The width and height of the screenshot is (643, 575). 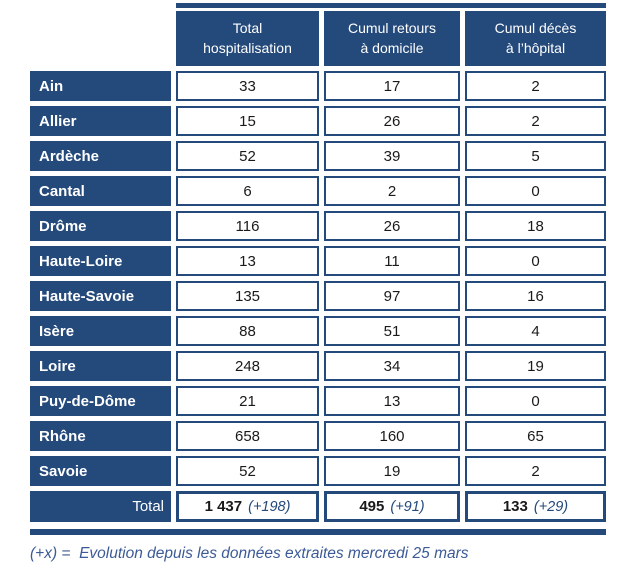 What do you see at coordinates (392, 86) in the screenshot?
I see `data-cell: 17` at bounding box center [392, 86].